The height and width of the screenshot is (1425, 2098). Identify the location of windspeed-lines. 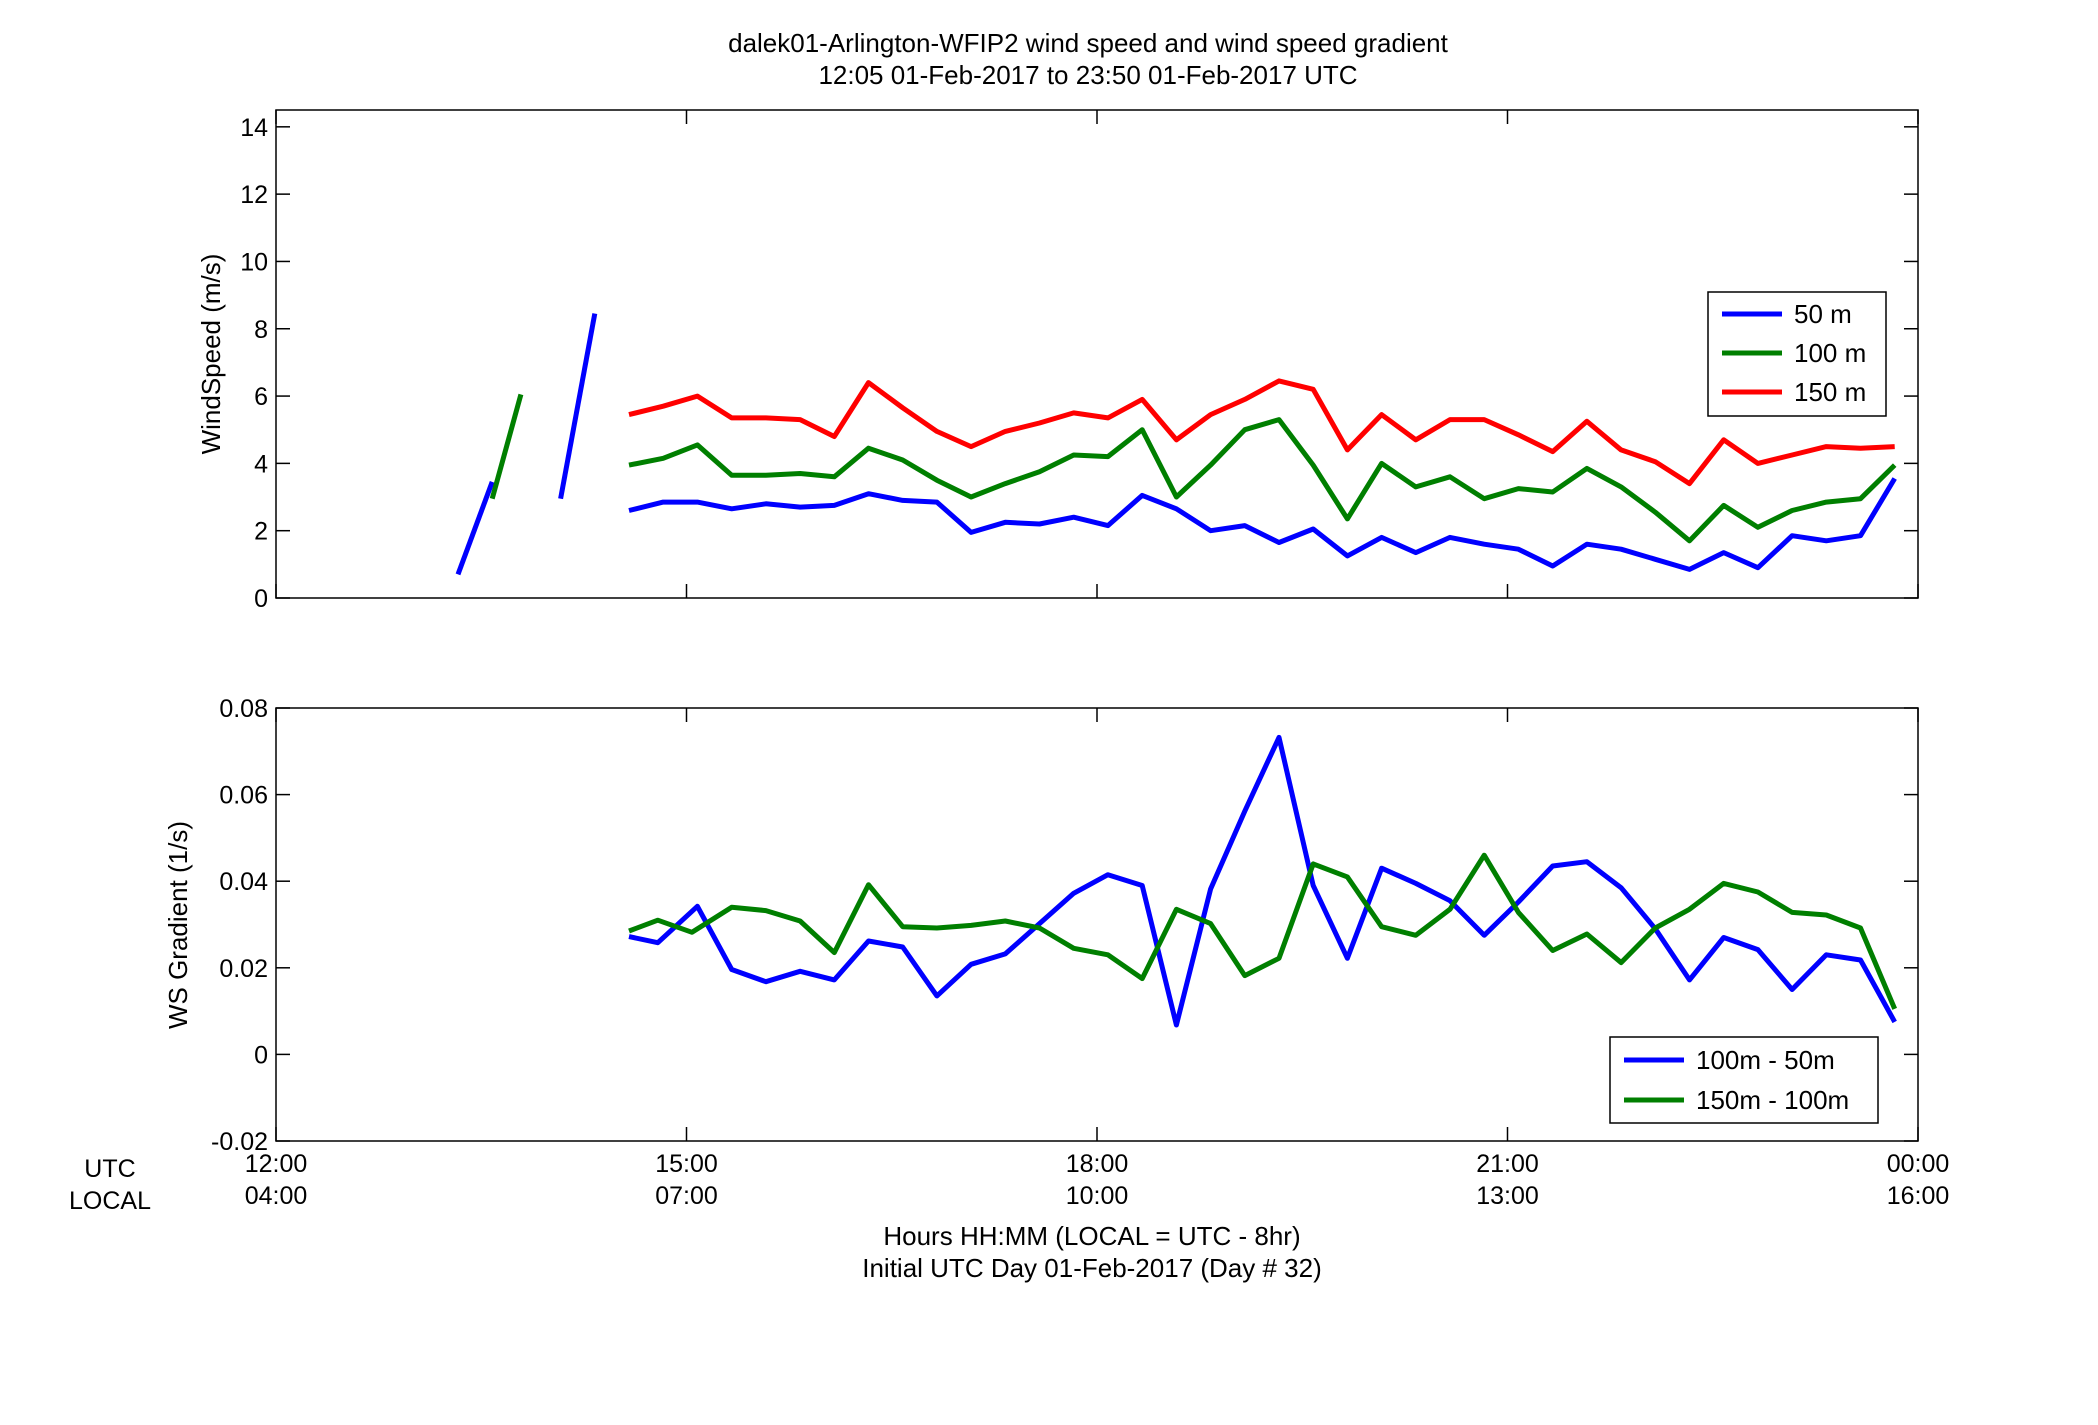
(1176, 444).